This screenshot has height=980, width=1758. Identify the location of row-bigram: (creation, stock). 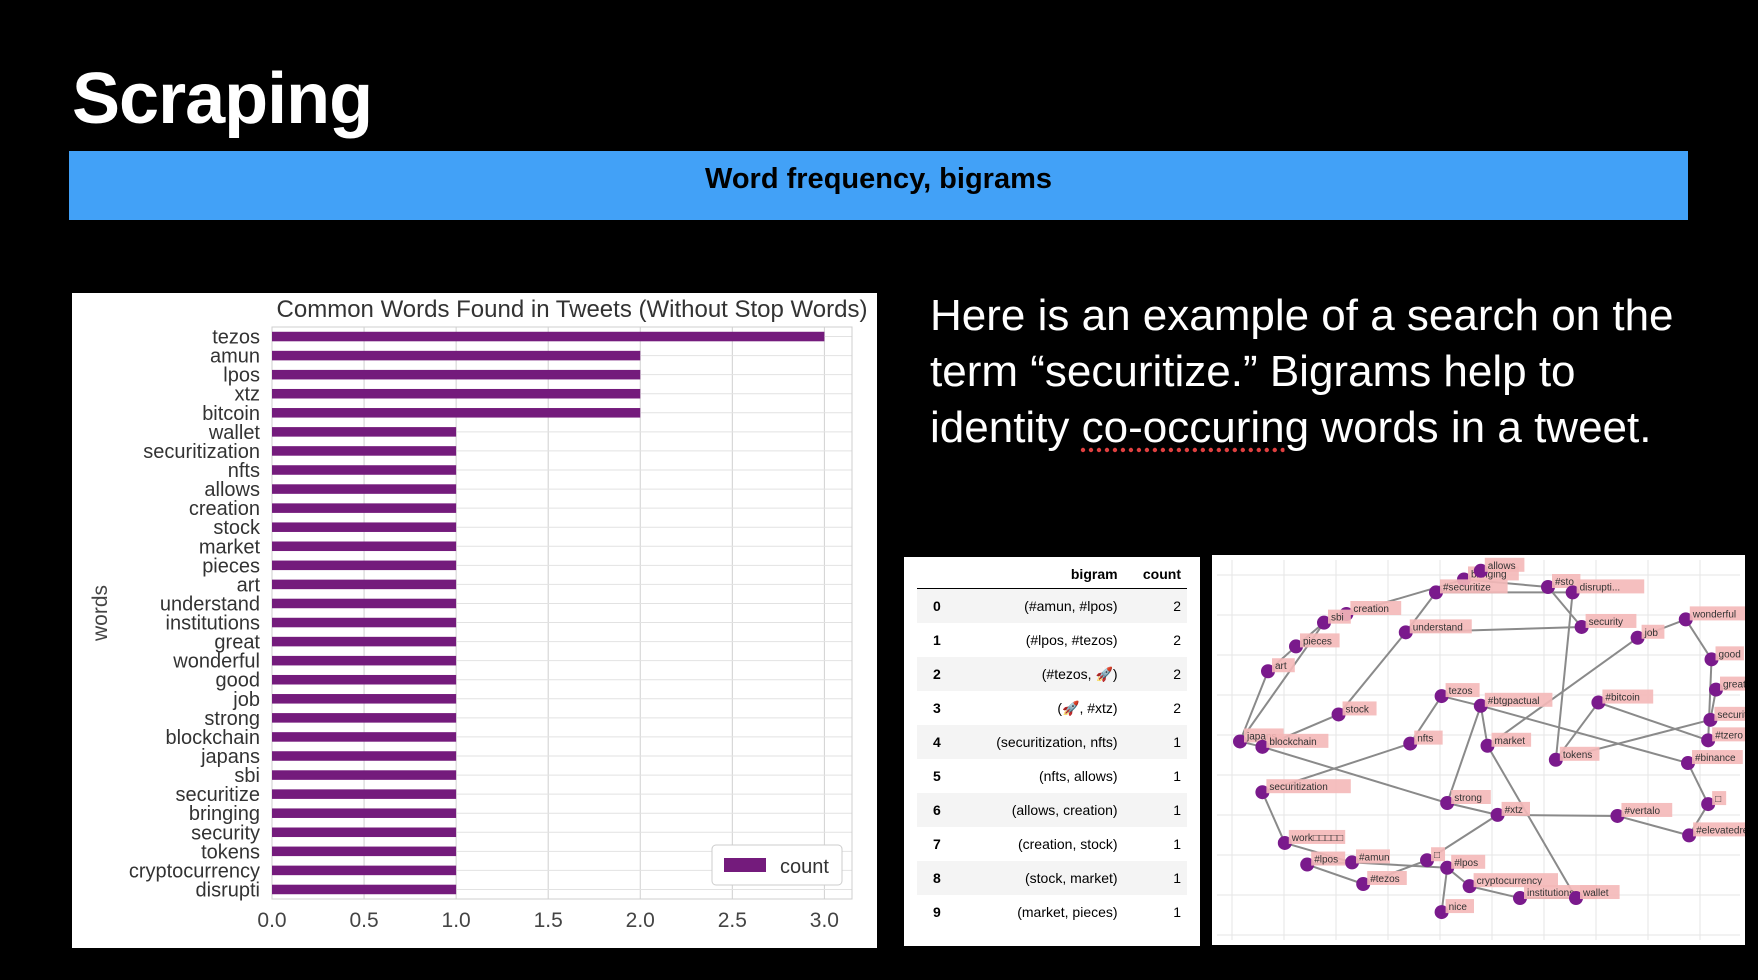
(1067, 844).